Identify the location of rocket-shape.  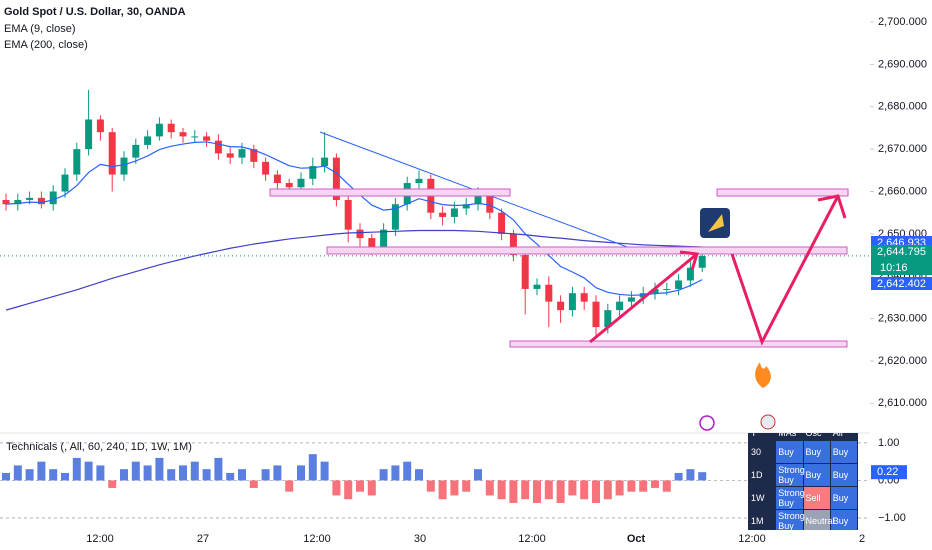
(716, 223).